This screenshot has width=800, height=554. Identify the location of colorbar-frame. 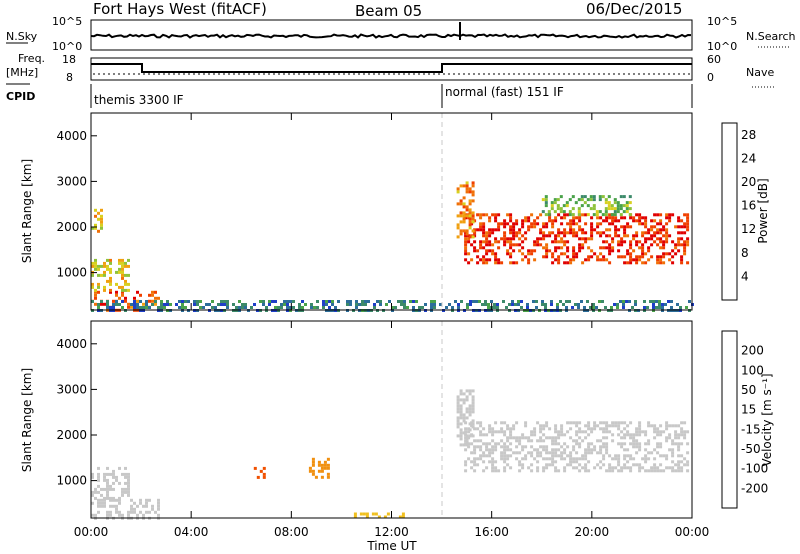
(729, 211).